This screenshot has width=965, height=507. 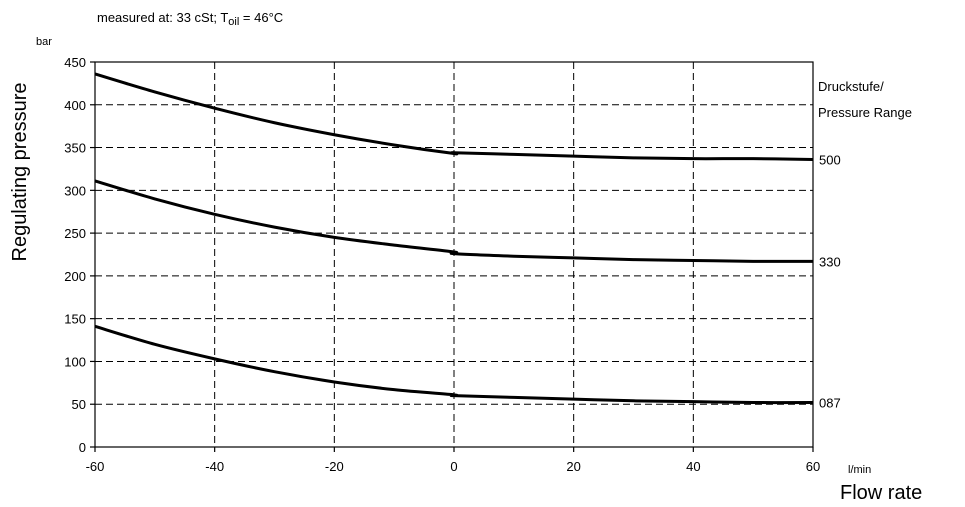 What do you see at coordinates (79, 404) in the screenshot?
I see `y-tick-label-50: 50` at bounding box center [79, 404].